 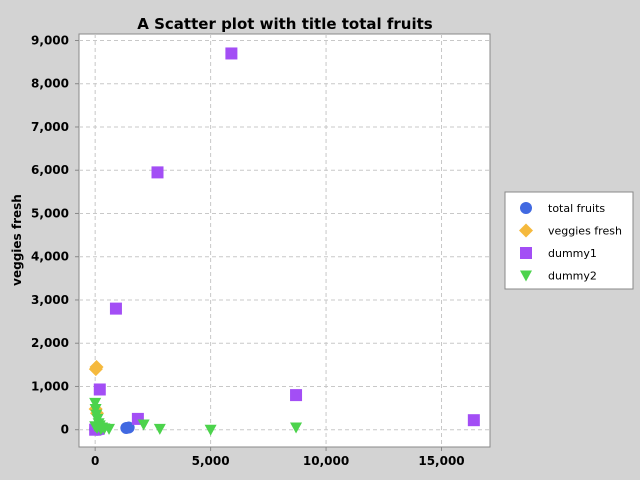 I want to click on y-tick-label: 7,000, so click(x=50, y=127).